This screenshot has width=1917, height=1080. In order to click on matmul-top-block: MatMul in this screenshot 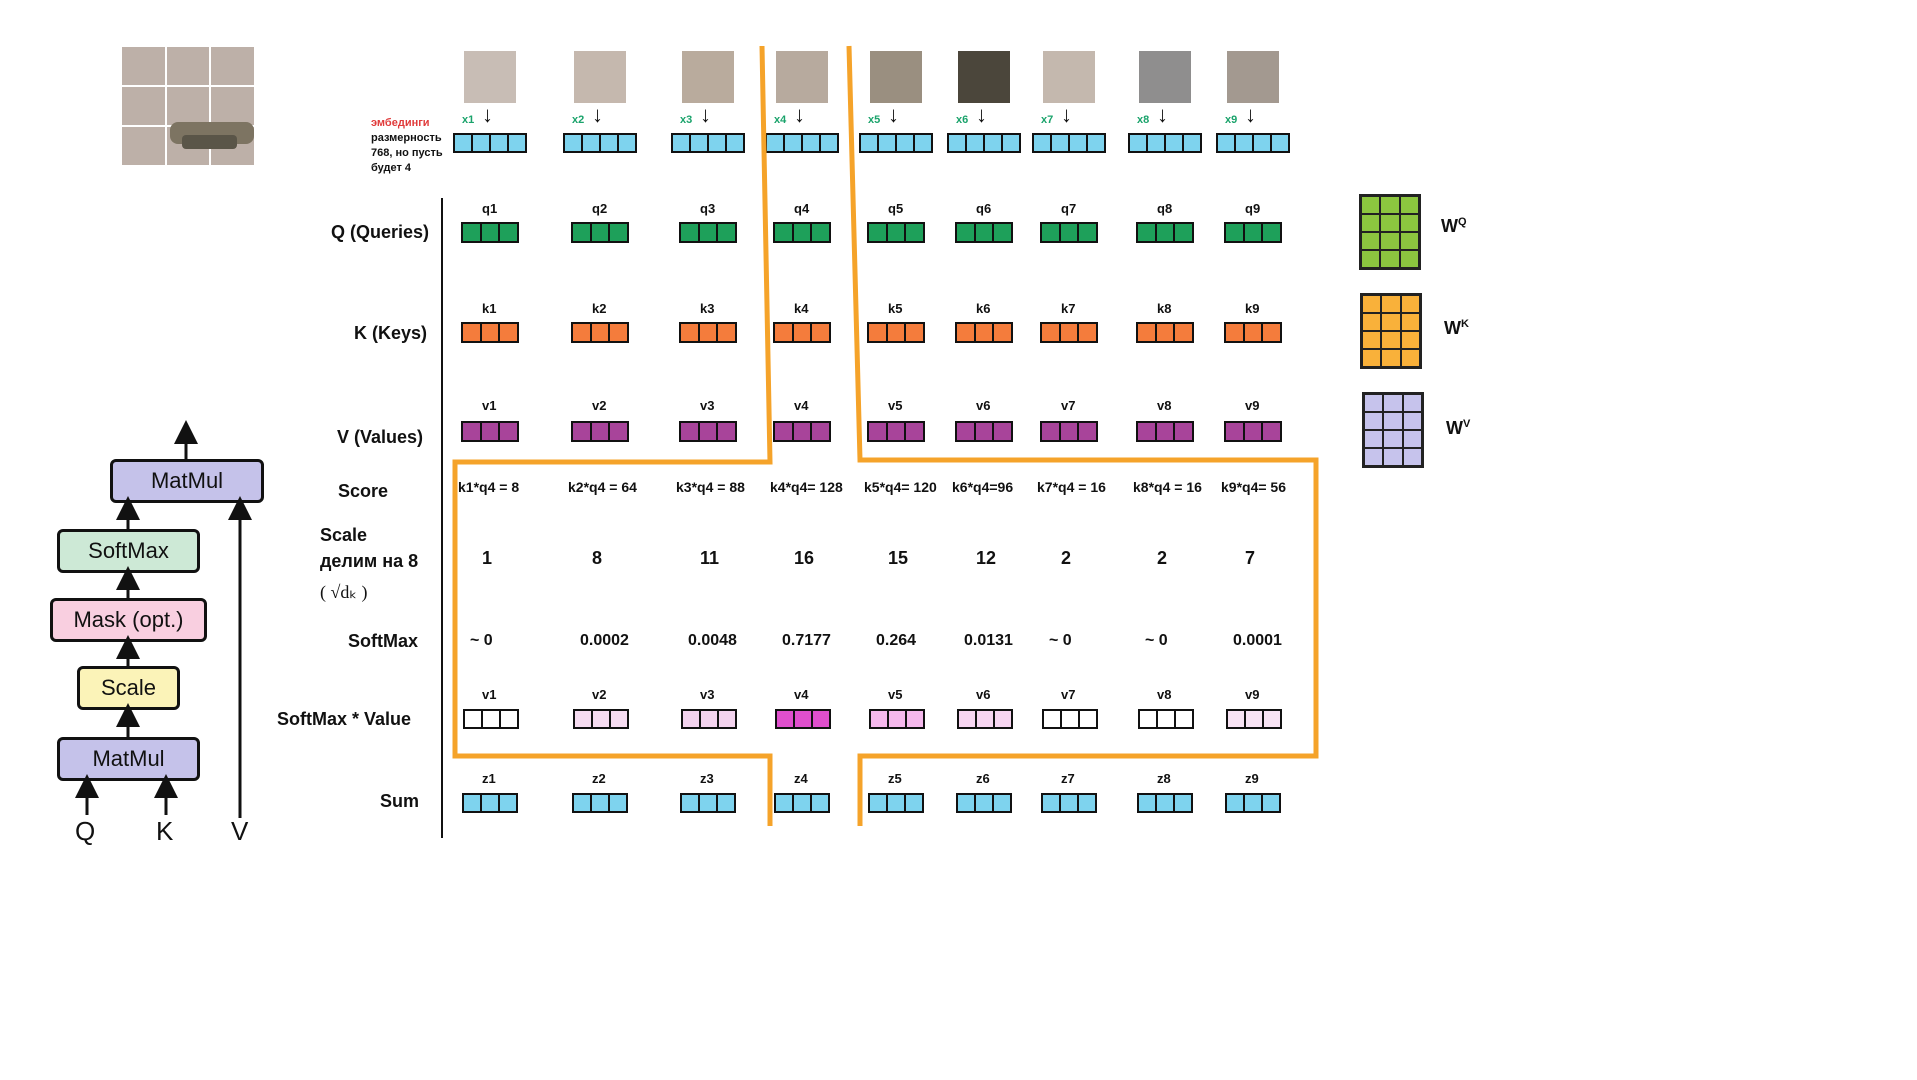, I will do `click(187, 481)`.